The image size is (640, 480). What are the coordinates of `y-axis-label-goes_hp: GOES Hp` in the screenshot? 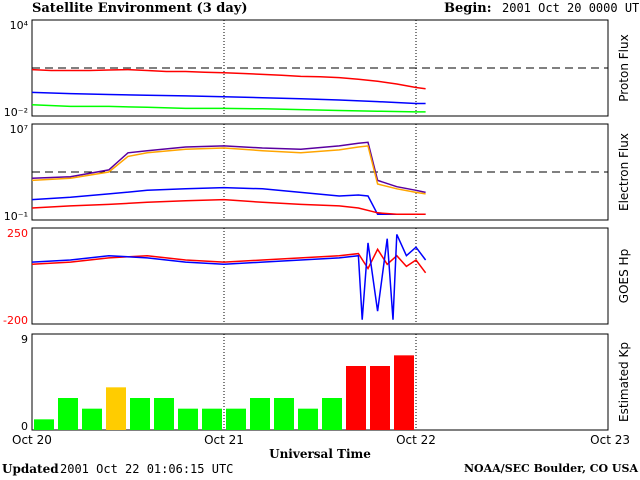 It's located at (624, 276).